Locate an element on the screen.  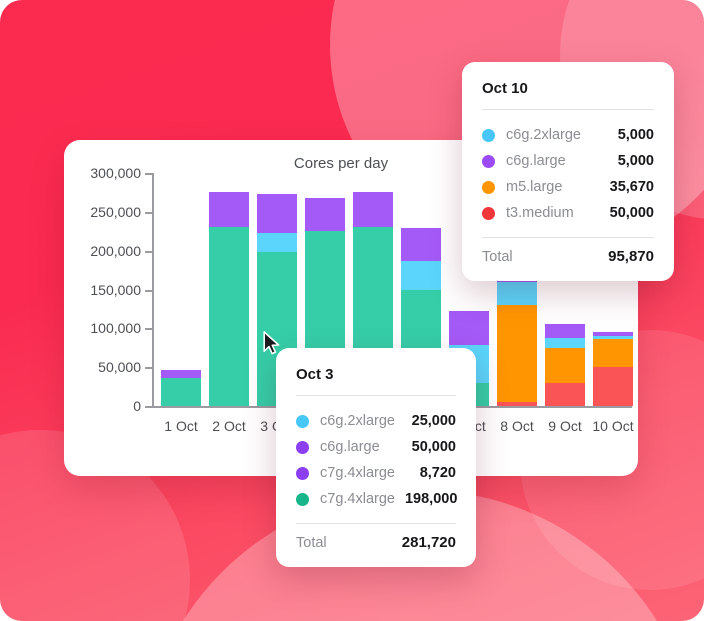
y-axis-tick-label: 100,000 is located at coordinates (115, 328).